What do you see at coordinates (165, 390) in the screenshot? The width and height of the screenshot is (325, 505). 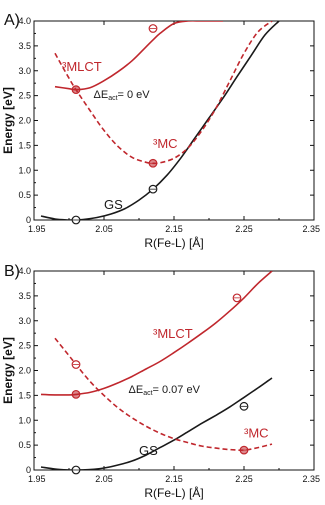 I see `activation-energy-annotation: ΔEact= 0.07 eV` at bounding box center [165, 390].